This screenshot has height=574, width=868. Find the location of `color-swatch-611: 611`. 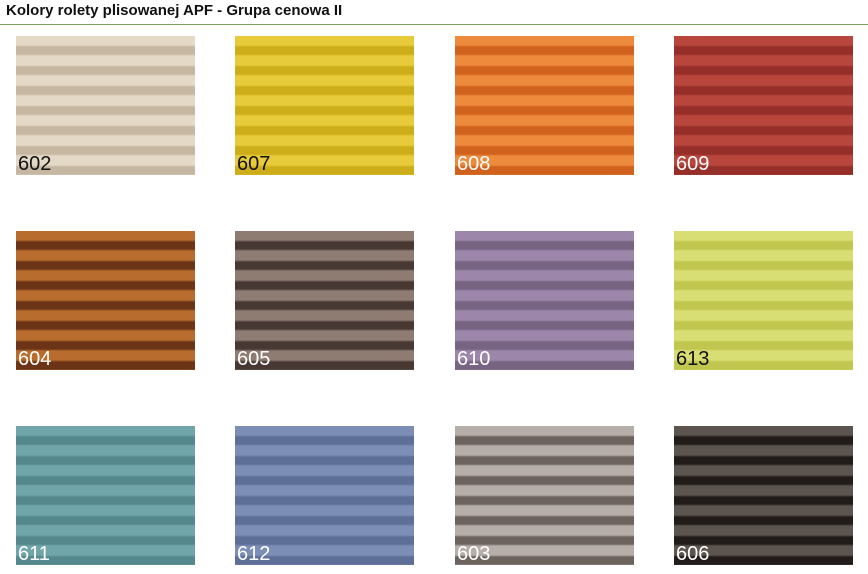

color-swatch-611: 611 is located at coordinates (105, 495).